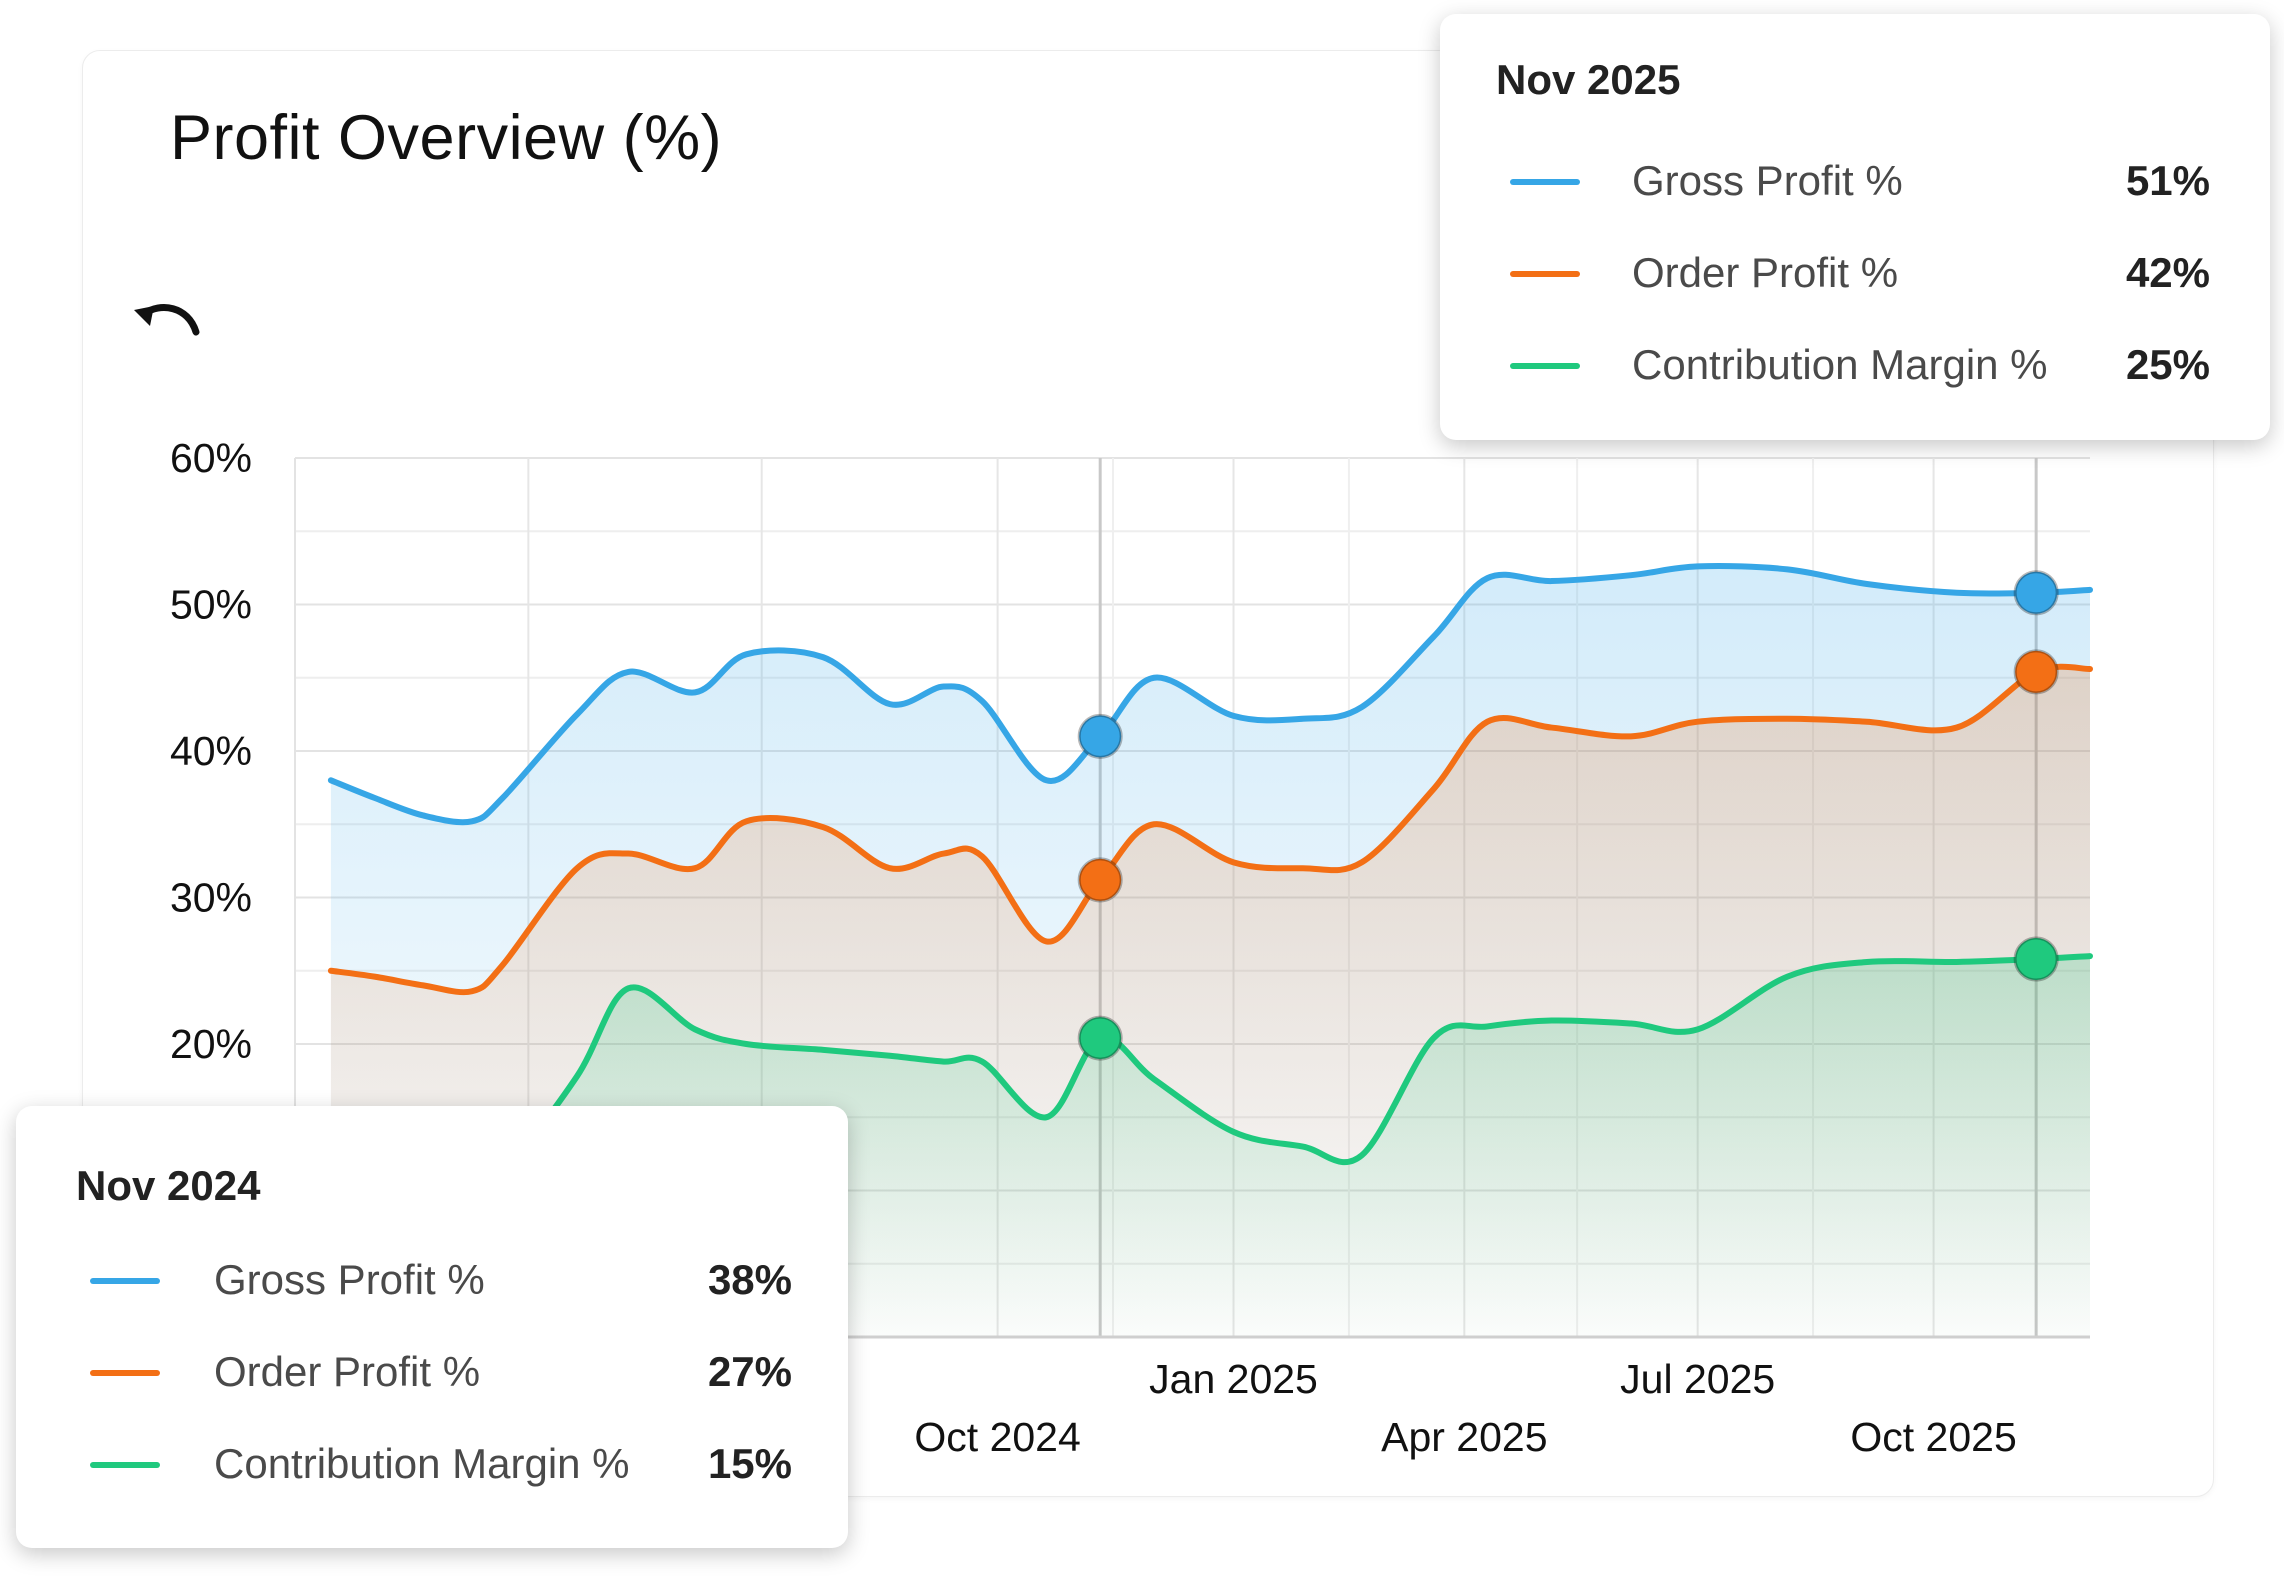 The height and width of the screenshot is (1578, 2284). Describe the element at coordinates (749, 1371) in the screenshot. I see `tooltip-value: 27%` at that location.